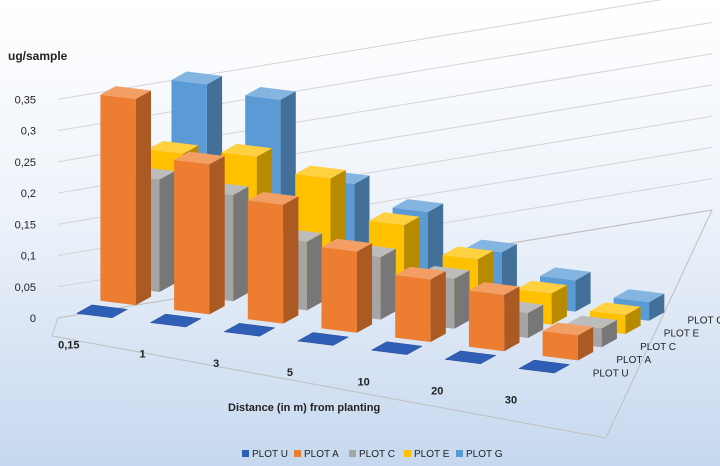  What do you see at coordinates (704, 321) in the screenshot?
I see `series-depth-label: PLOT G` at bounding box center [704, 321].